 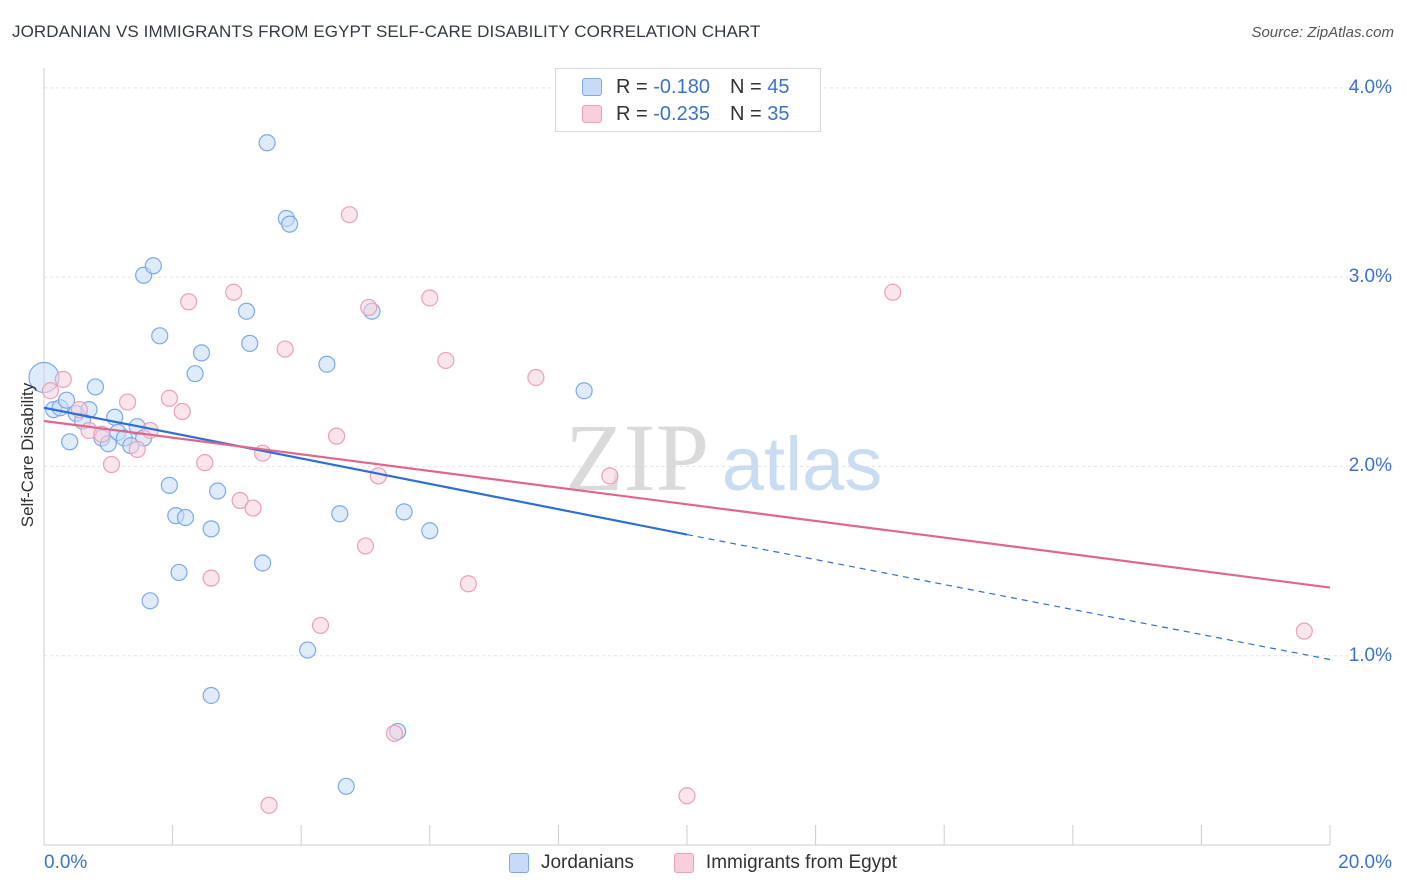 I want to click on watermark-zip: ZIP, so click(x=637, y=457).